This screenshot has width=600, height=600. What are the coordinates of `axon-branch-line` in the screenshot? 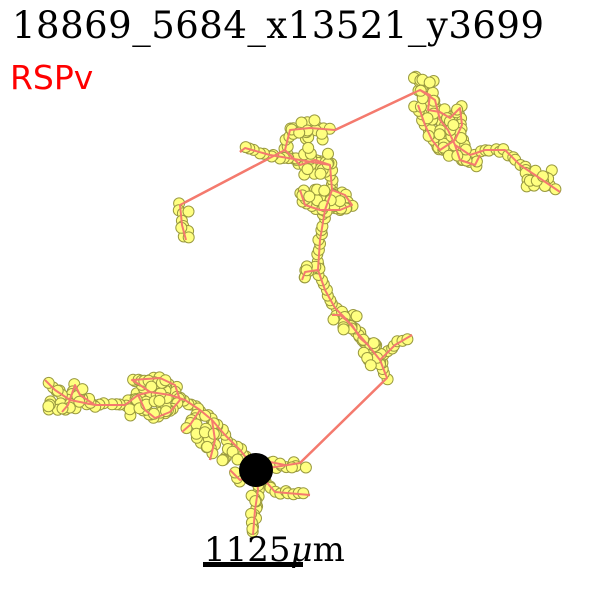 It's located at (232, 194).